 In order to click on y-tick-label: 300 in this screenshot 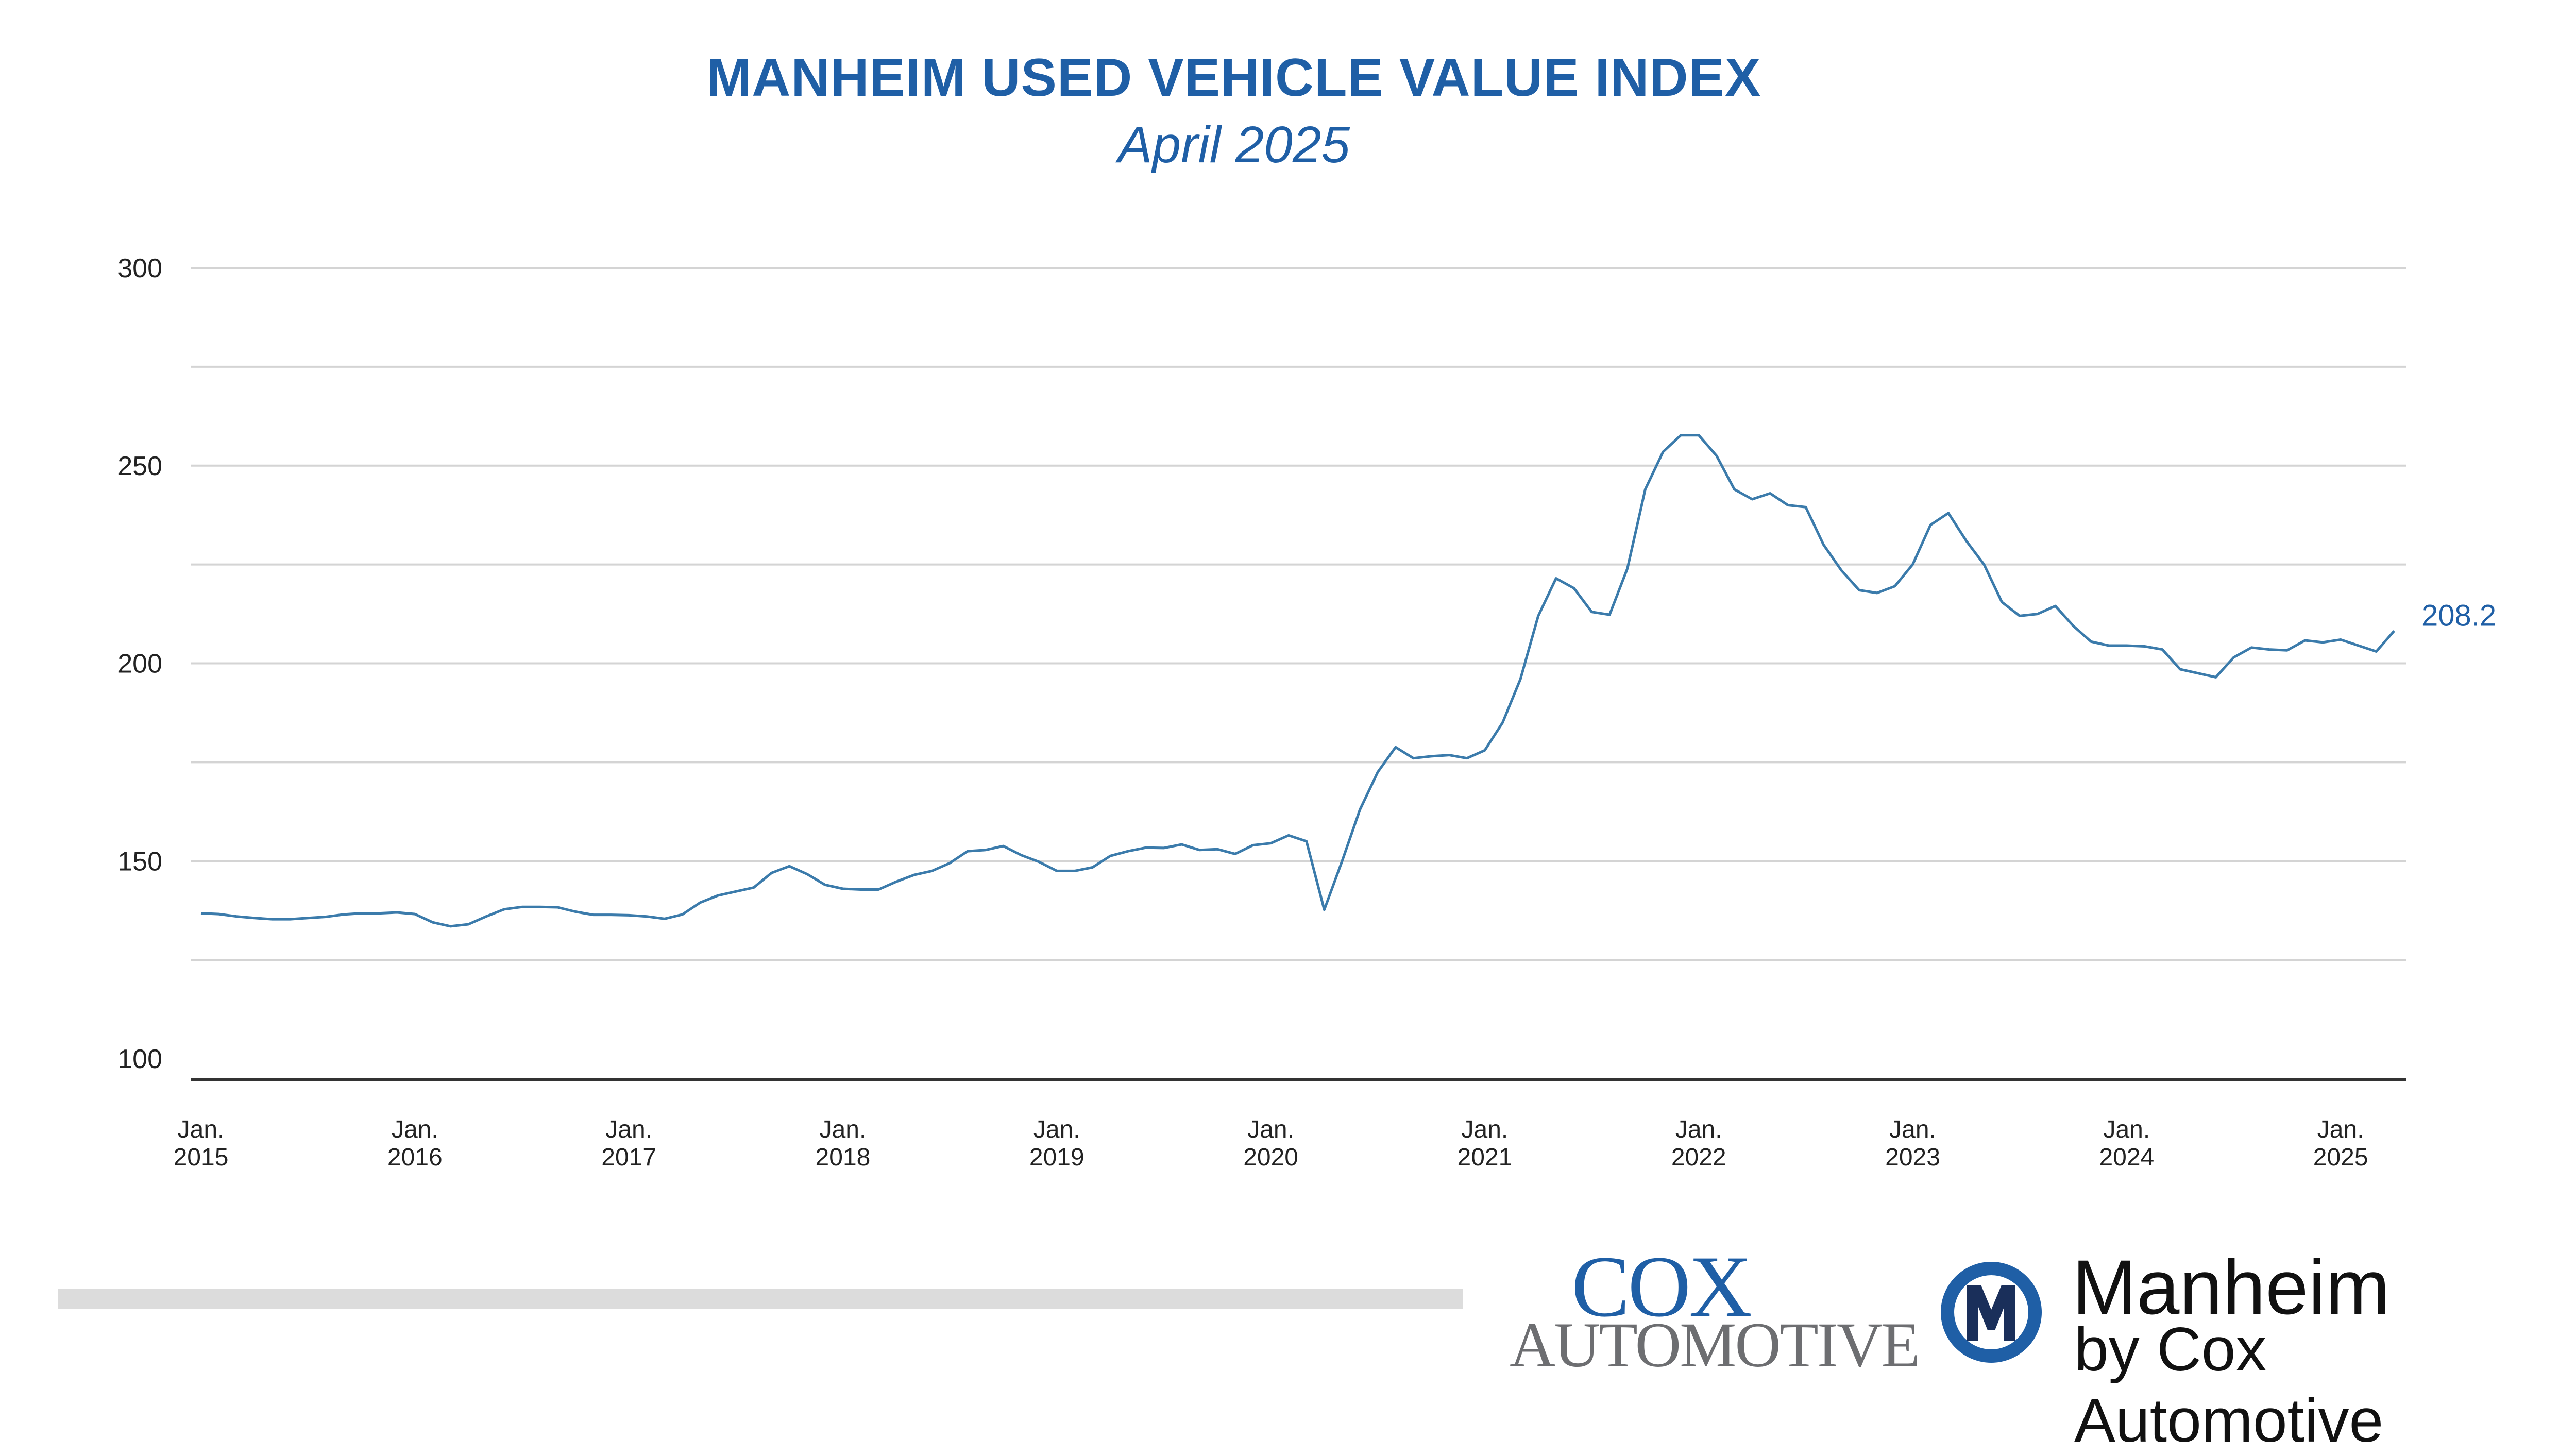, I will do `click(139, 268)`.